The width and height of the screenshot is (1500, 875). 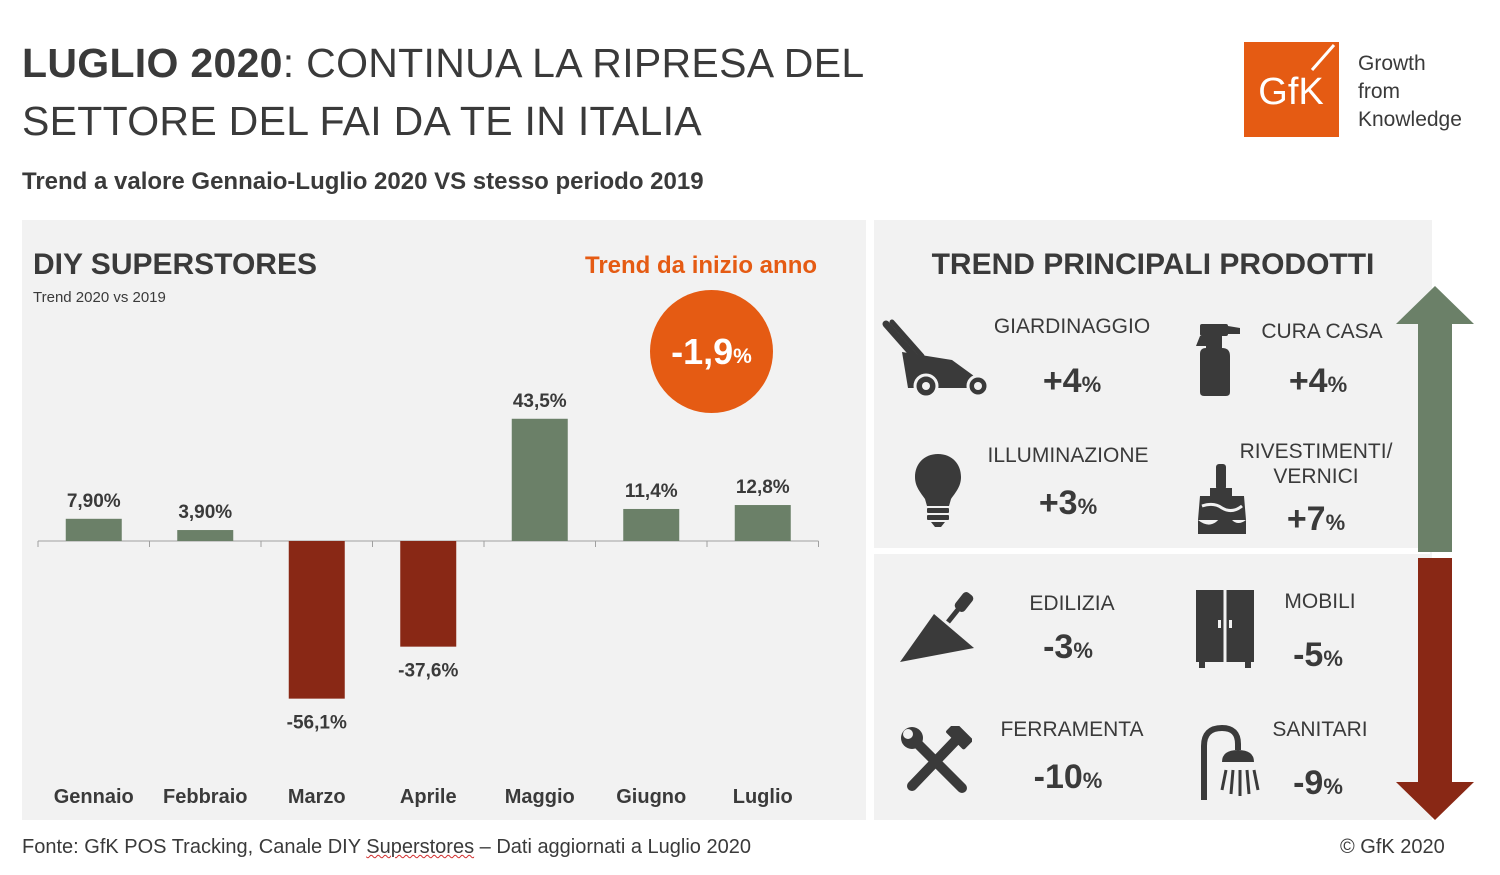 I want to click on gfk-tagline: Growth from Knowledge, so click(x=1410, y=92).